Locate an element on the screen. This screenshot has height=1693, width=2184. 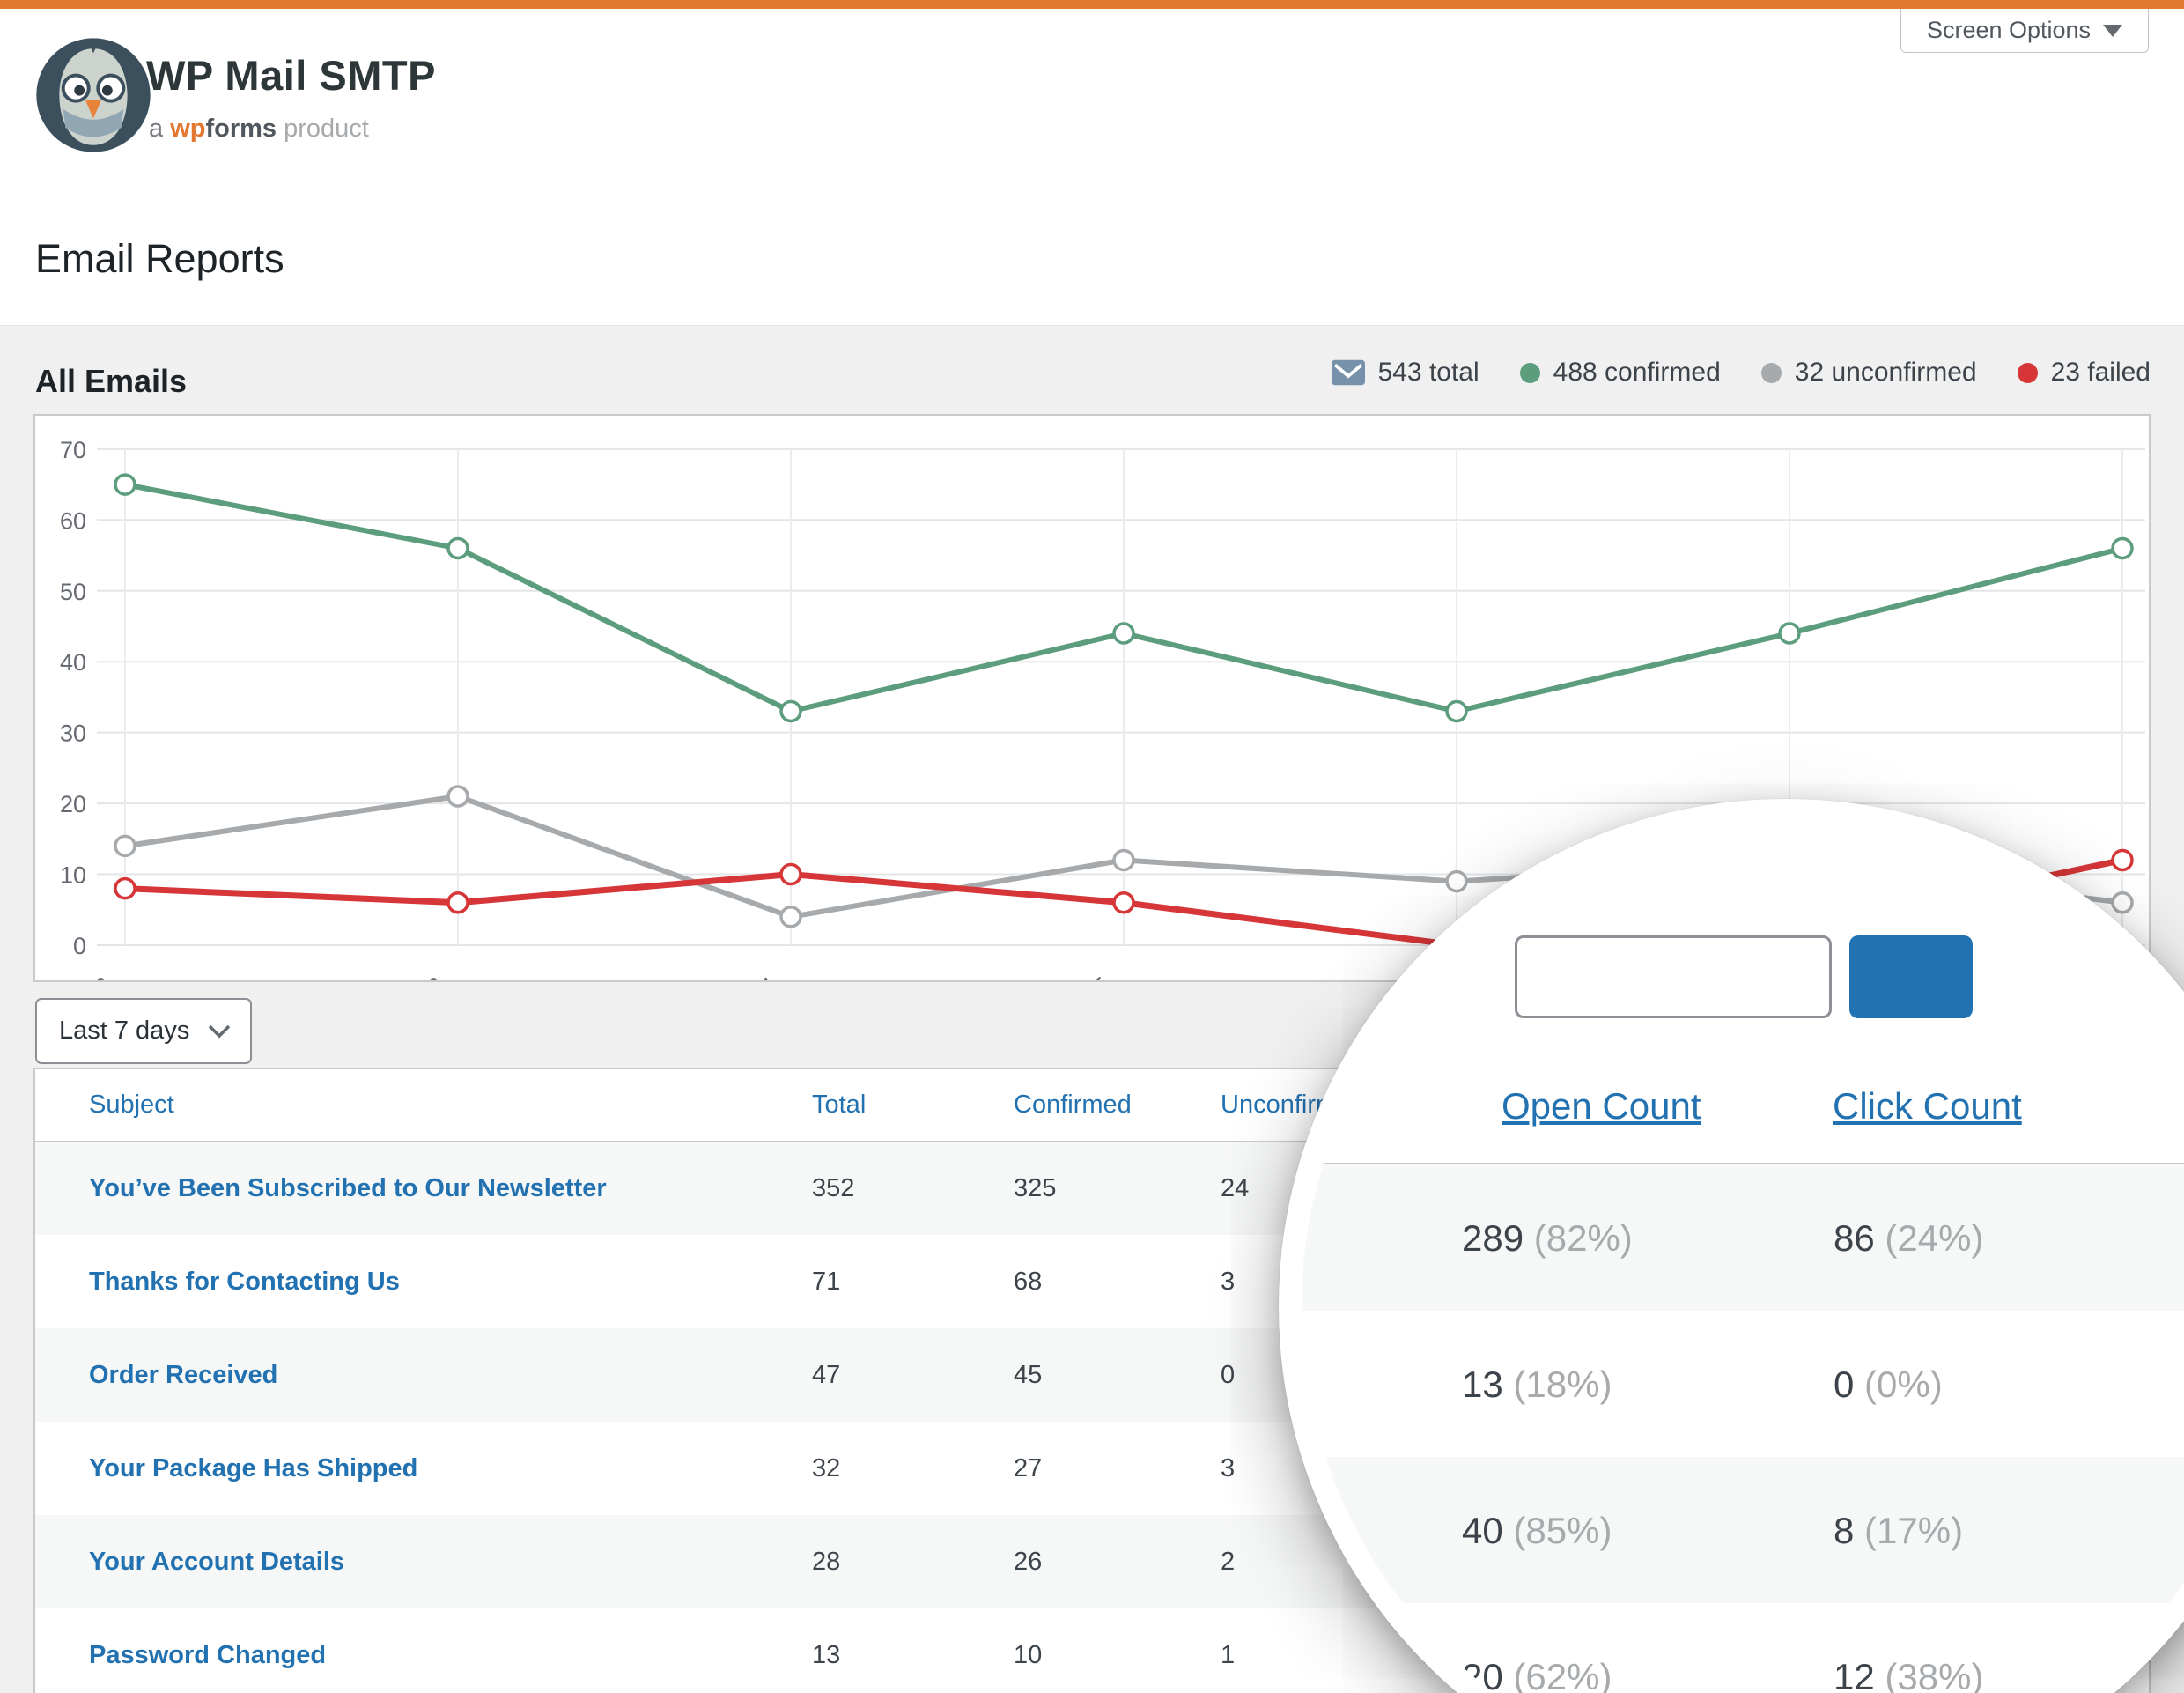
total-cell: 13 is located at coordinates (826, 1654).